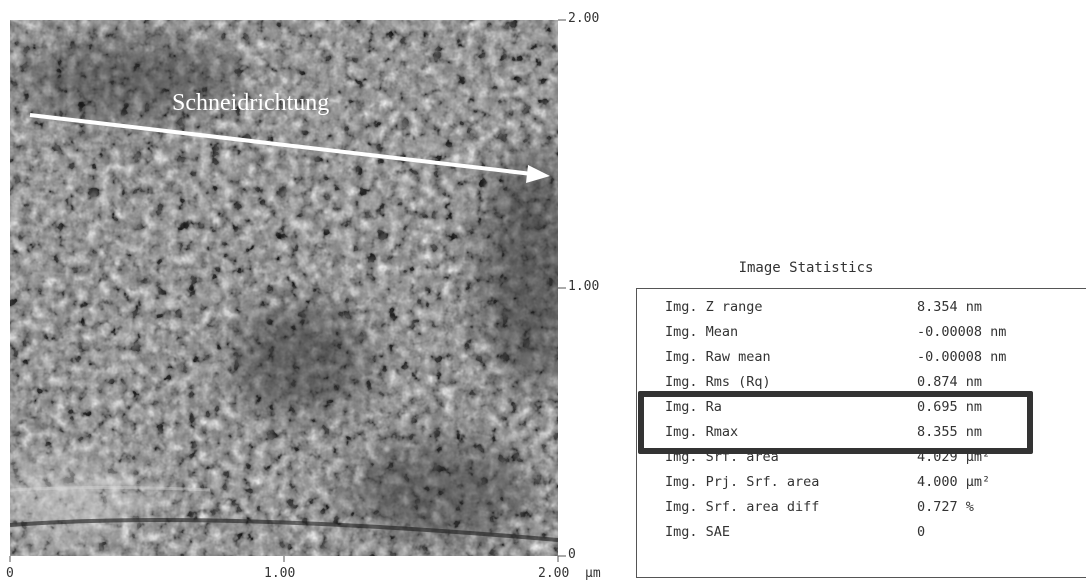 The height and width of the screenshot is (585, 1086). I want to click on stat-value: 8.355 nm, so click(950, 432).